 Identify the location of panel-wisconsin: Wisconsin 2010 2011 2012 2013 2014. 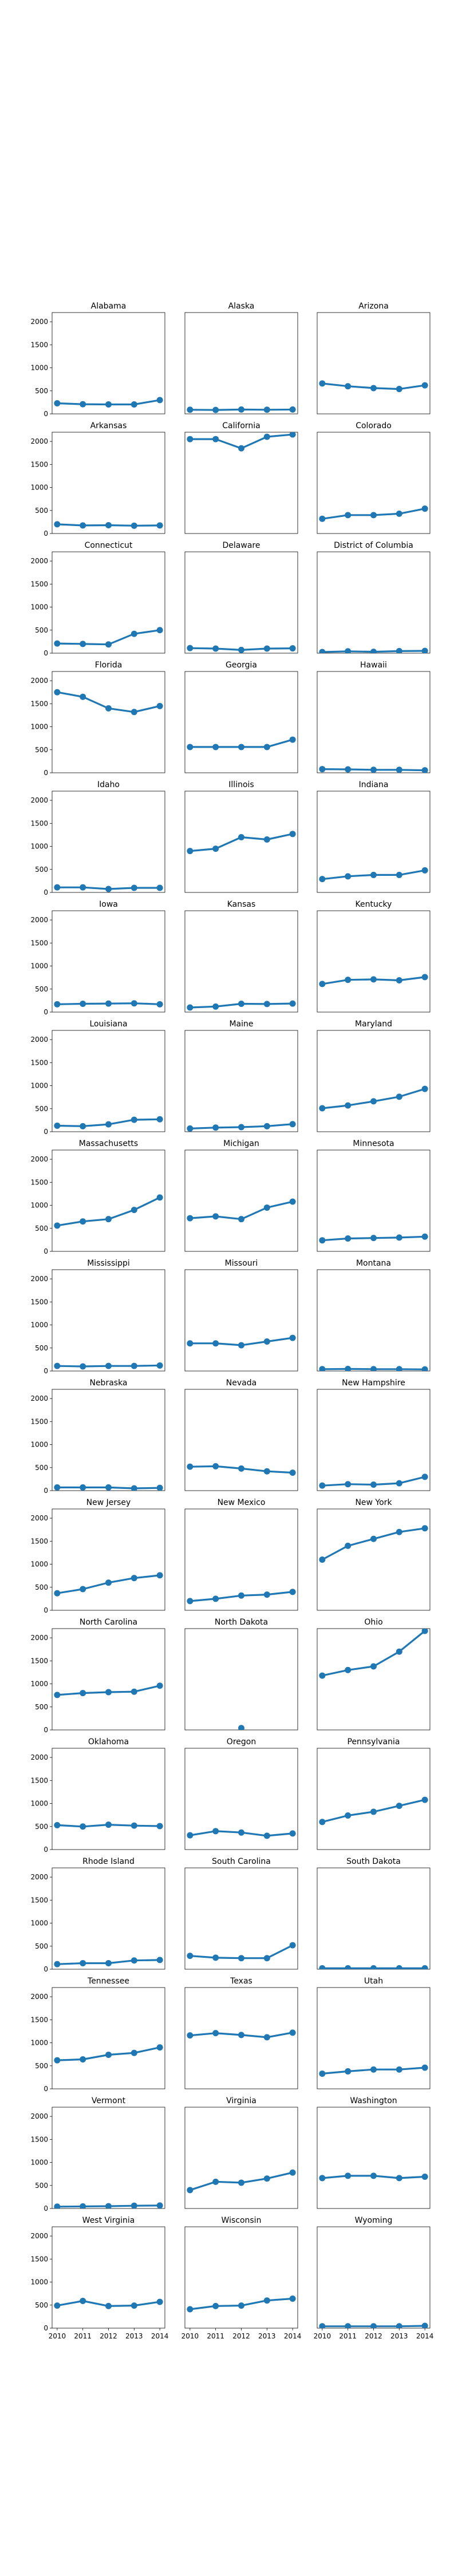
(242, 2278).